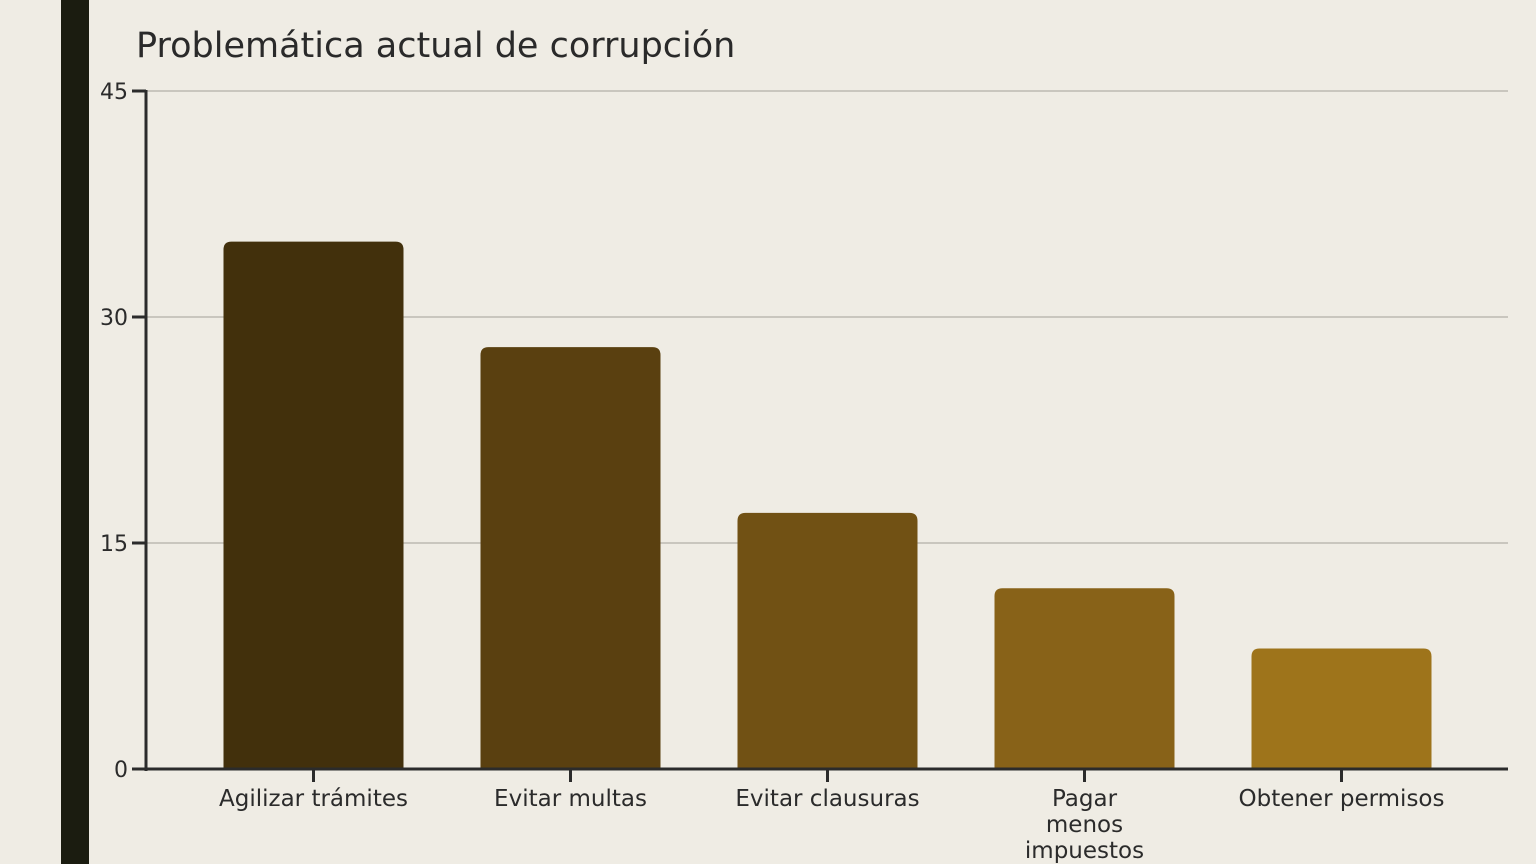 The height and width of the screenshot is (864, 1536). What do you see at coordinates (114, 92) in the screenshot?
I see `y-tick-label: 45` at bounding box center [114, 92].